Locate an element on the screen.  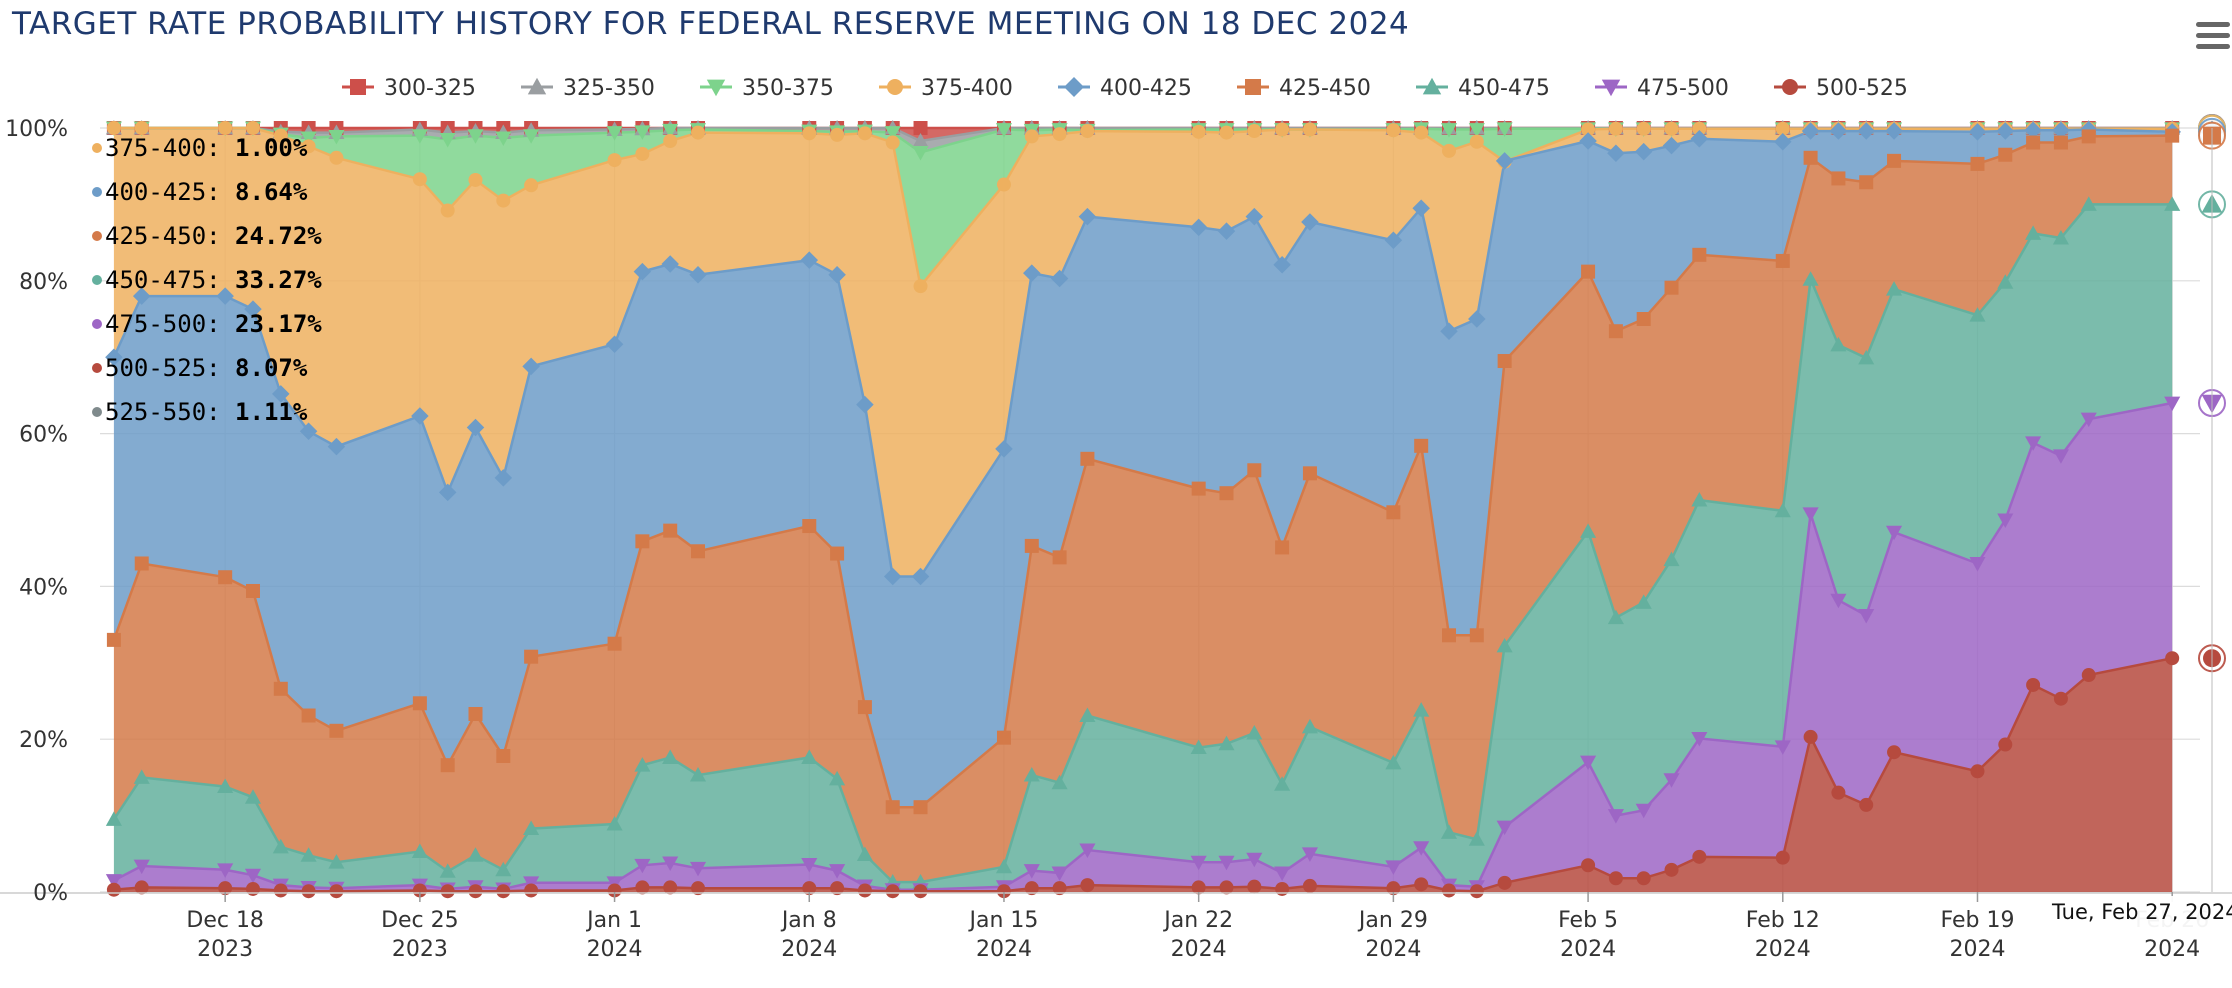
hamburger-menu-icon is located at coordinates (2213, 38).